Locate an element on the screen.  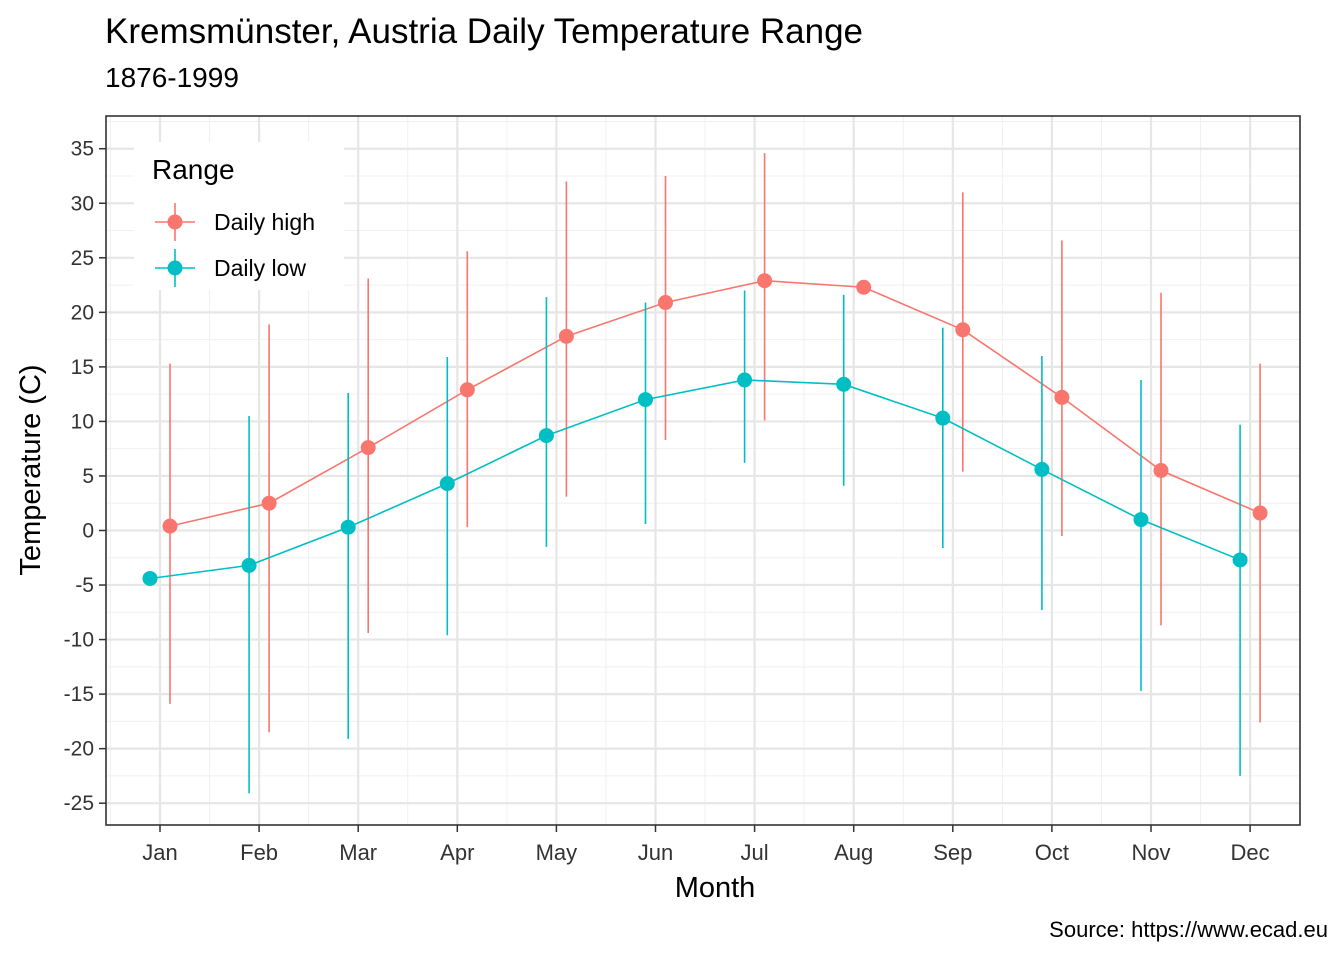
legend-label: Daily high is located at coordinates (264, 222).